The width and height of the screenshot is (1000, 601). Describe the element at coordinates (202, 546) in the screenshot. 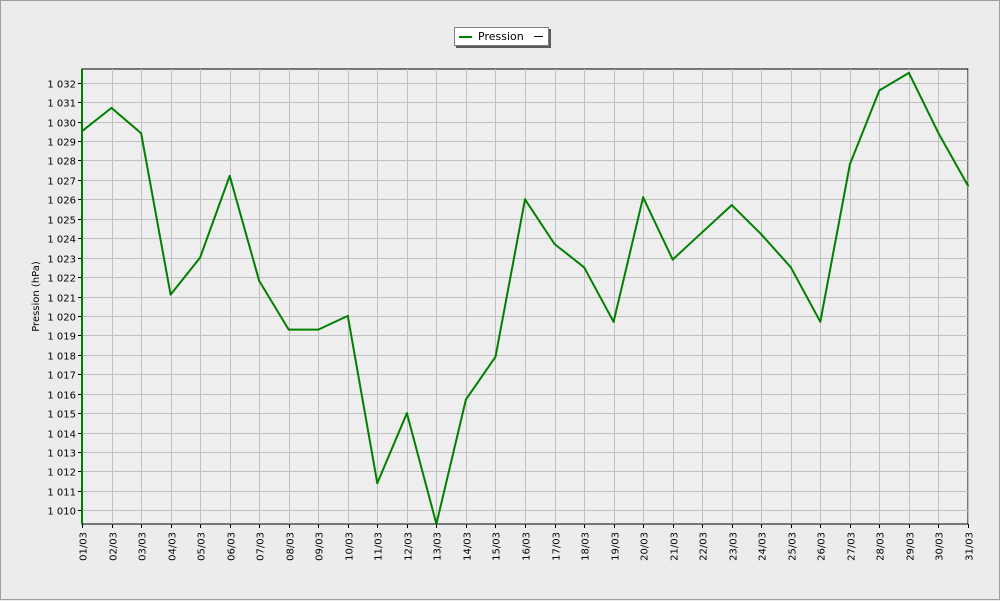

I see `x-tick-label: 05/03` at that location.